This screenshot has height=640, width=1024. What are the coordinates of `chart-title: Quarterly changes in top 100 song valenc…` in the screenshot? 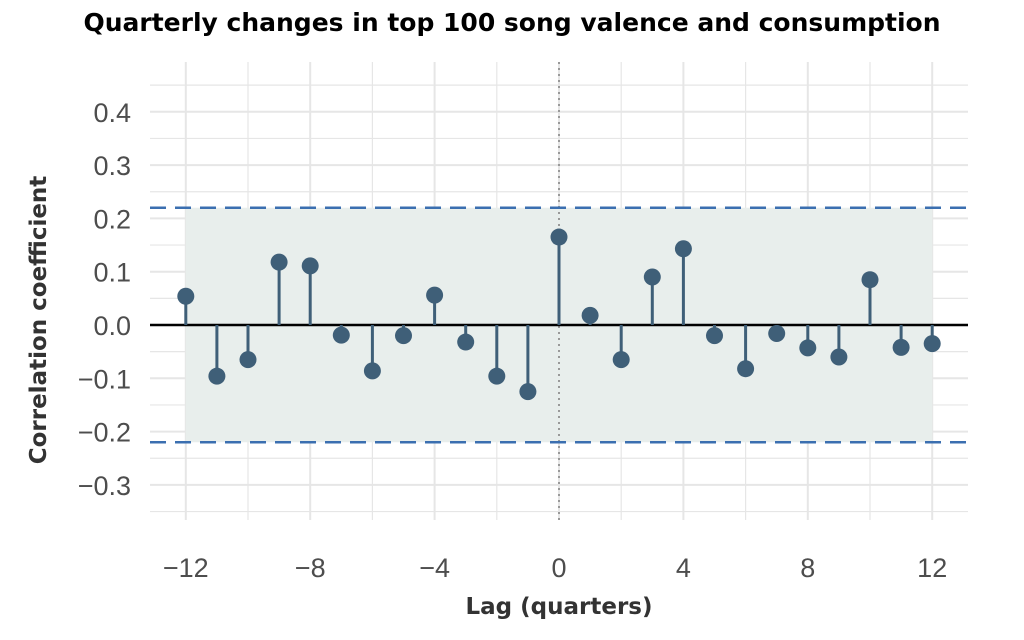 It's located at (512, 22).